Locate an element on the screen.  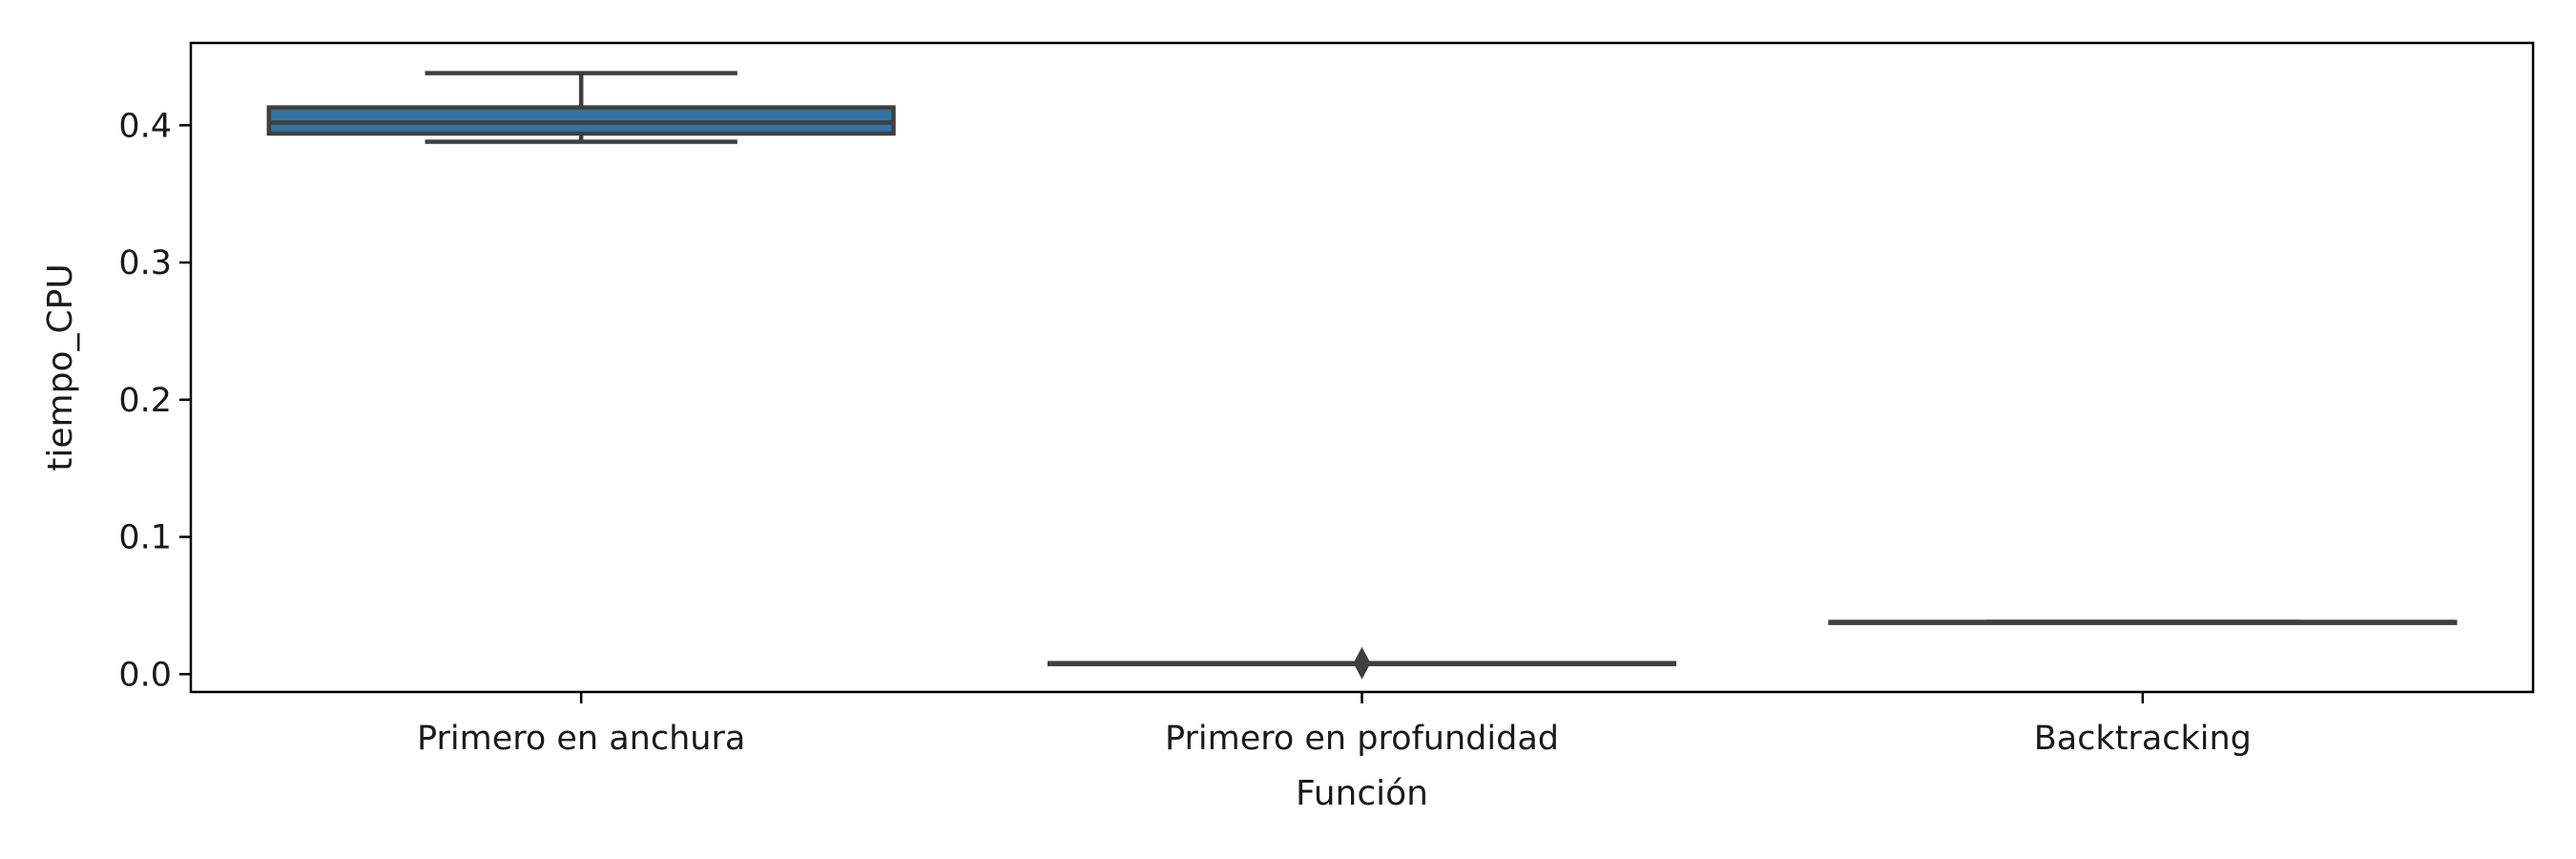
x-tick-label: Primero en anchura is located at coordinates (581, 739).